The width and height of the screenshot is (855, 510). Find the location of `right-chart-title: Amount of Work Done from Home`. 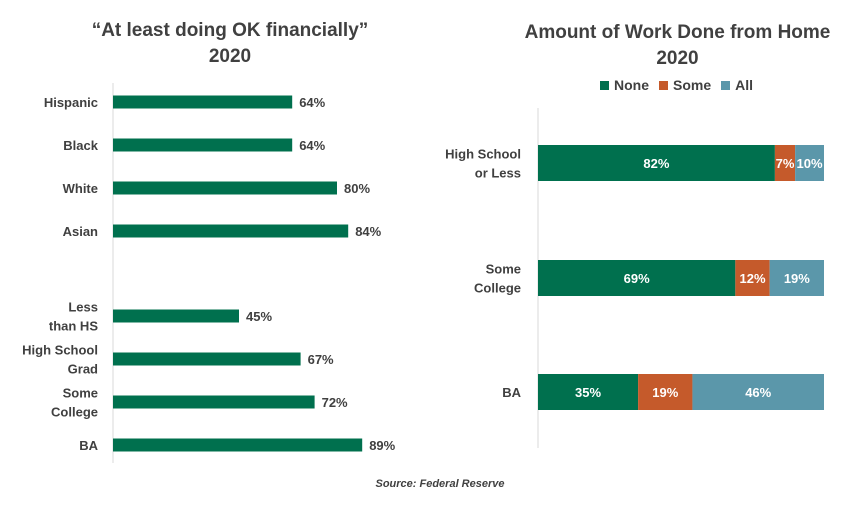

right-chart-title: Amount of Work Done from Home is located at coordinates (677, 32).